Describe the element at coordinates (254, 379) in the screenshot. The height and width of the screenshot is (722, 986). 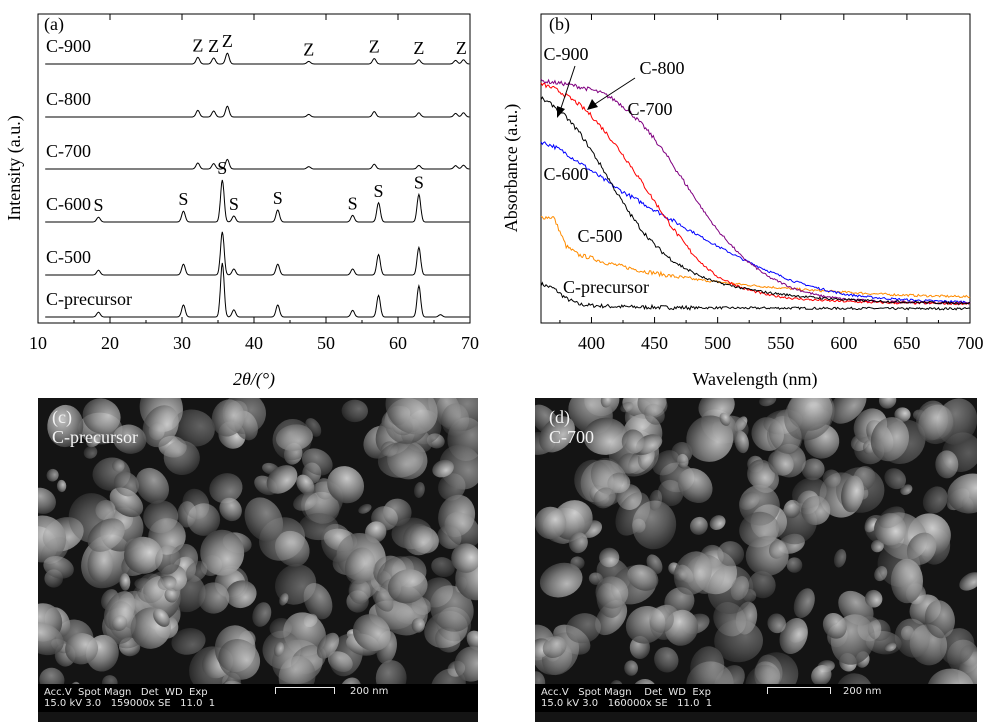
I see `x-axis-label: 2θ/(°)` at that location.